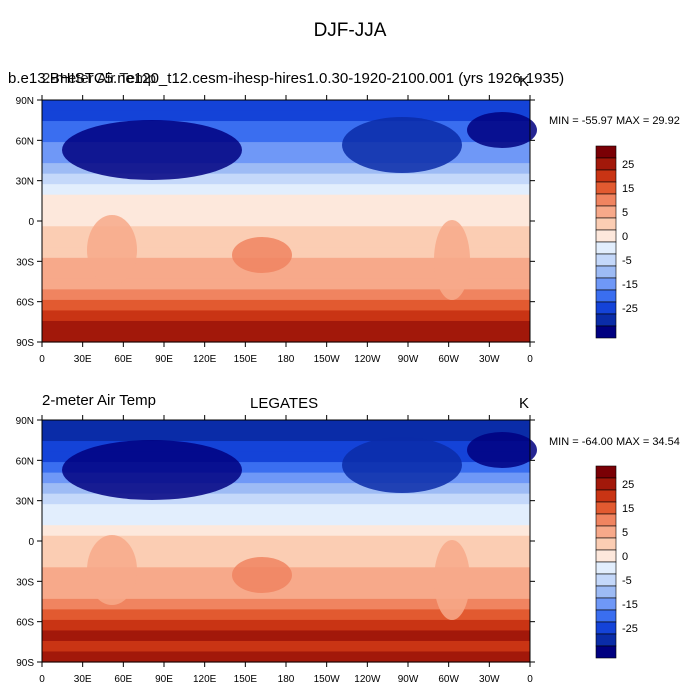 The height and width of the screenshot is (700, 700). Describe the element at coordinates (630, 629) in the screenshot. I see `colorbar-label: -25` at that location.